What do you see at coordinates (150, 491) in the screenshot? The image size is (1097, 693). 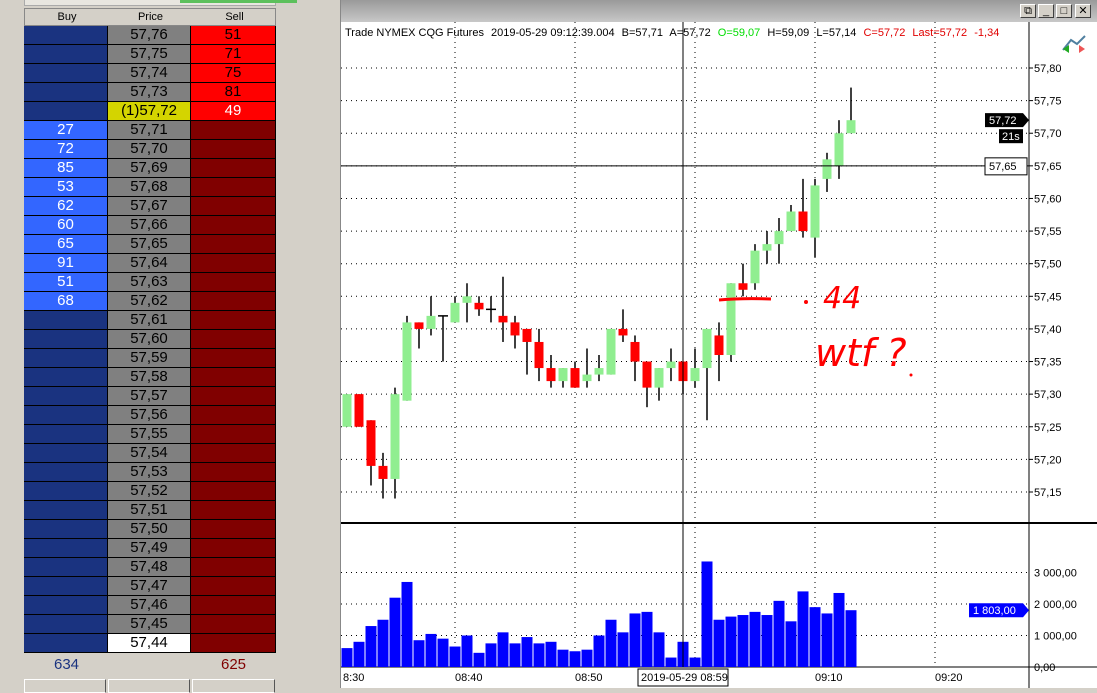 I see `ladder-row: 57,52` at bounding box center [150, 491].